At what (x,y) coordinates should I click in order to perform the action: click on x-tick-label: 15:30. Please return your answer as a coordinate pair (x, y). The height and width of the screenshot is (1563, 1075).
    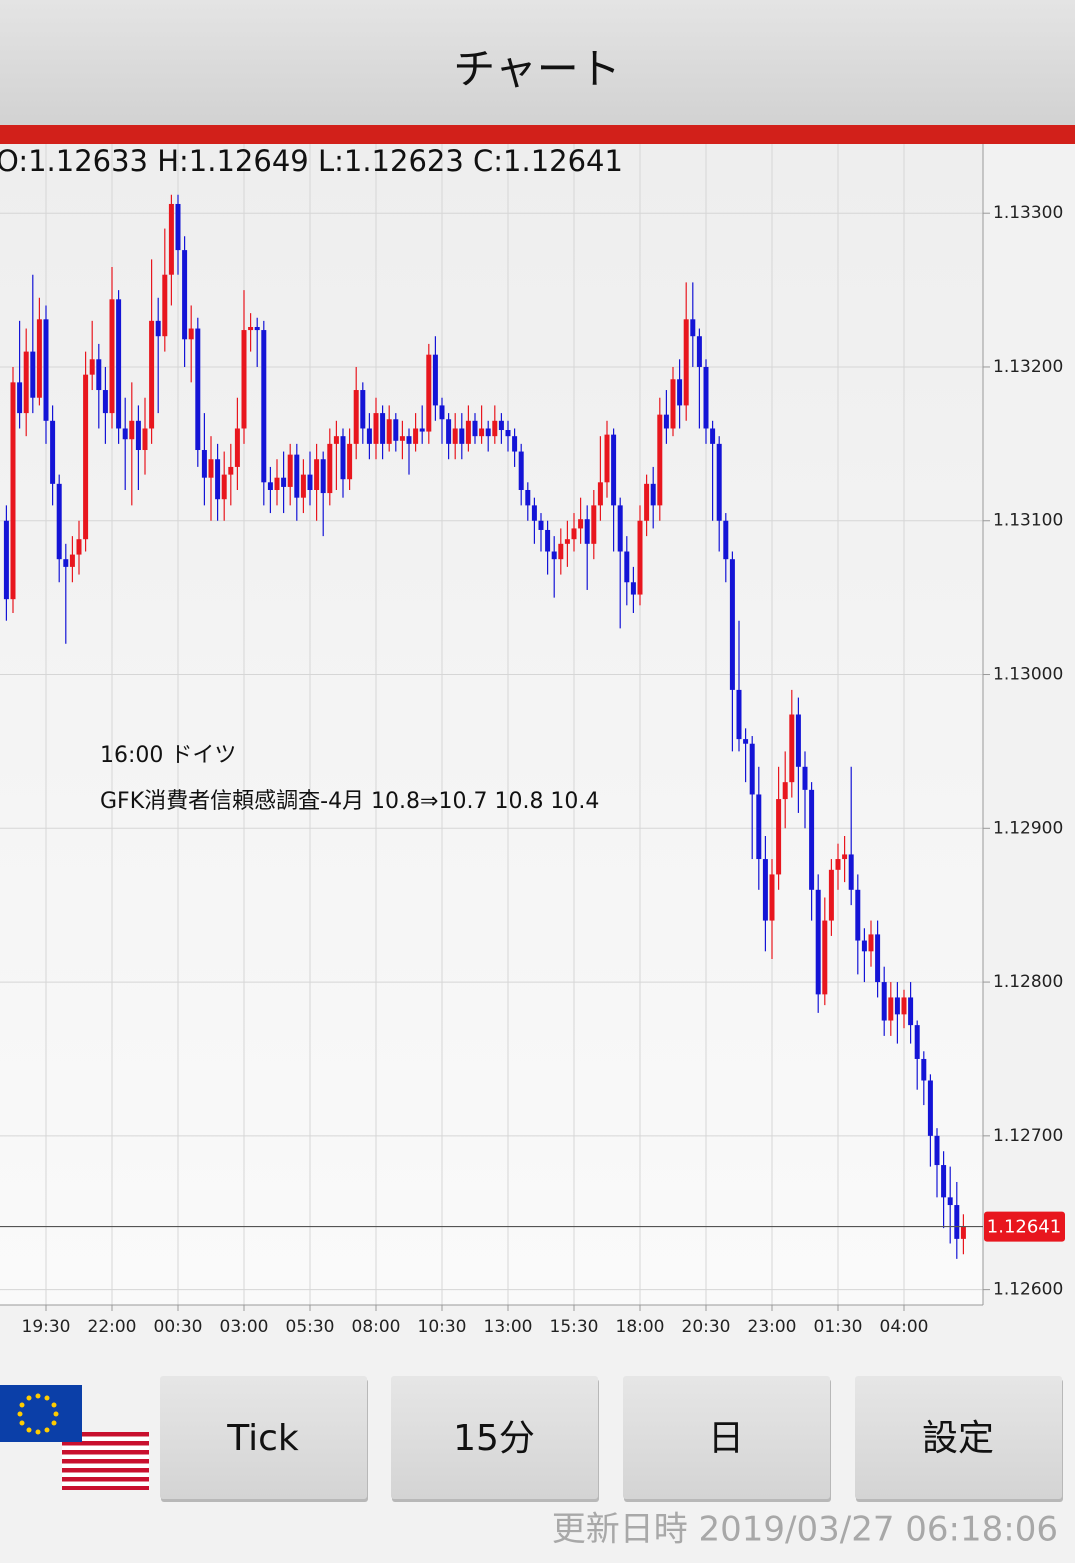
    Looking at the image, I should click on (574, 1327).